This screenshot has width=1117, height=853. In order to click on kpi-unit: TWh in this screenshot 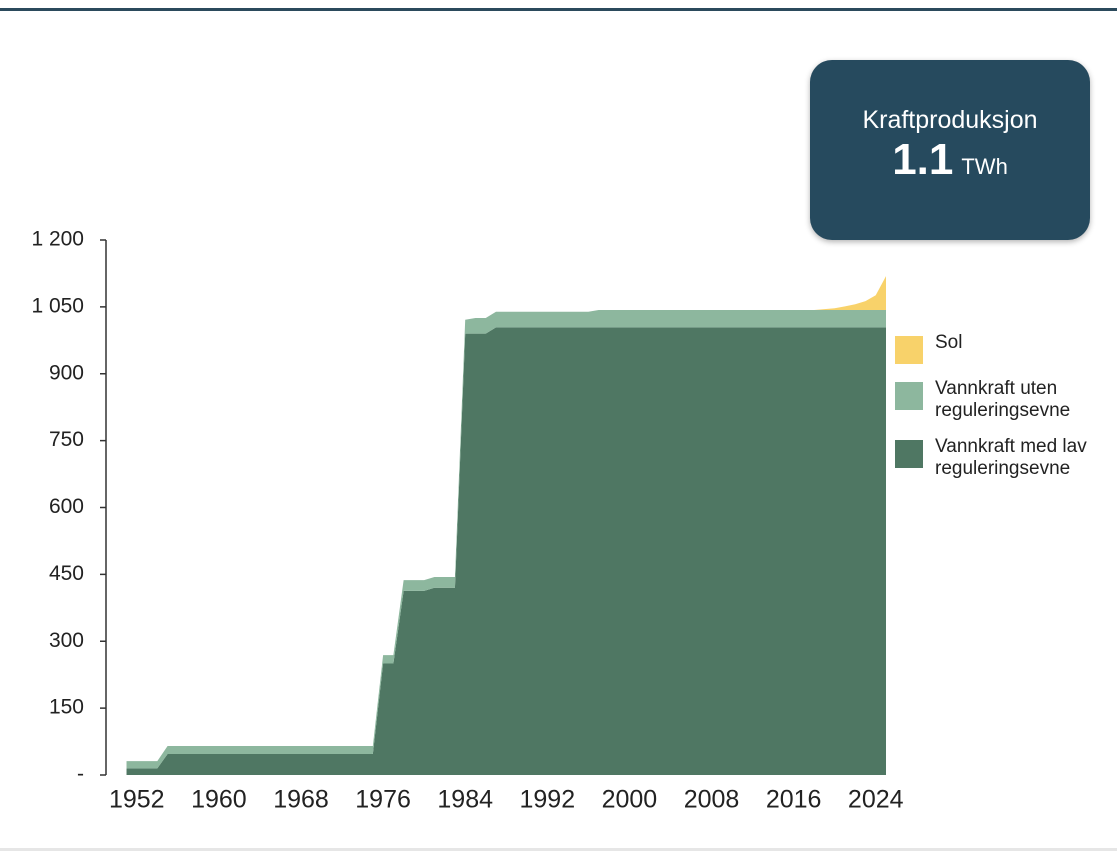, I will do `click(984, 166)`.